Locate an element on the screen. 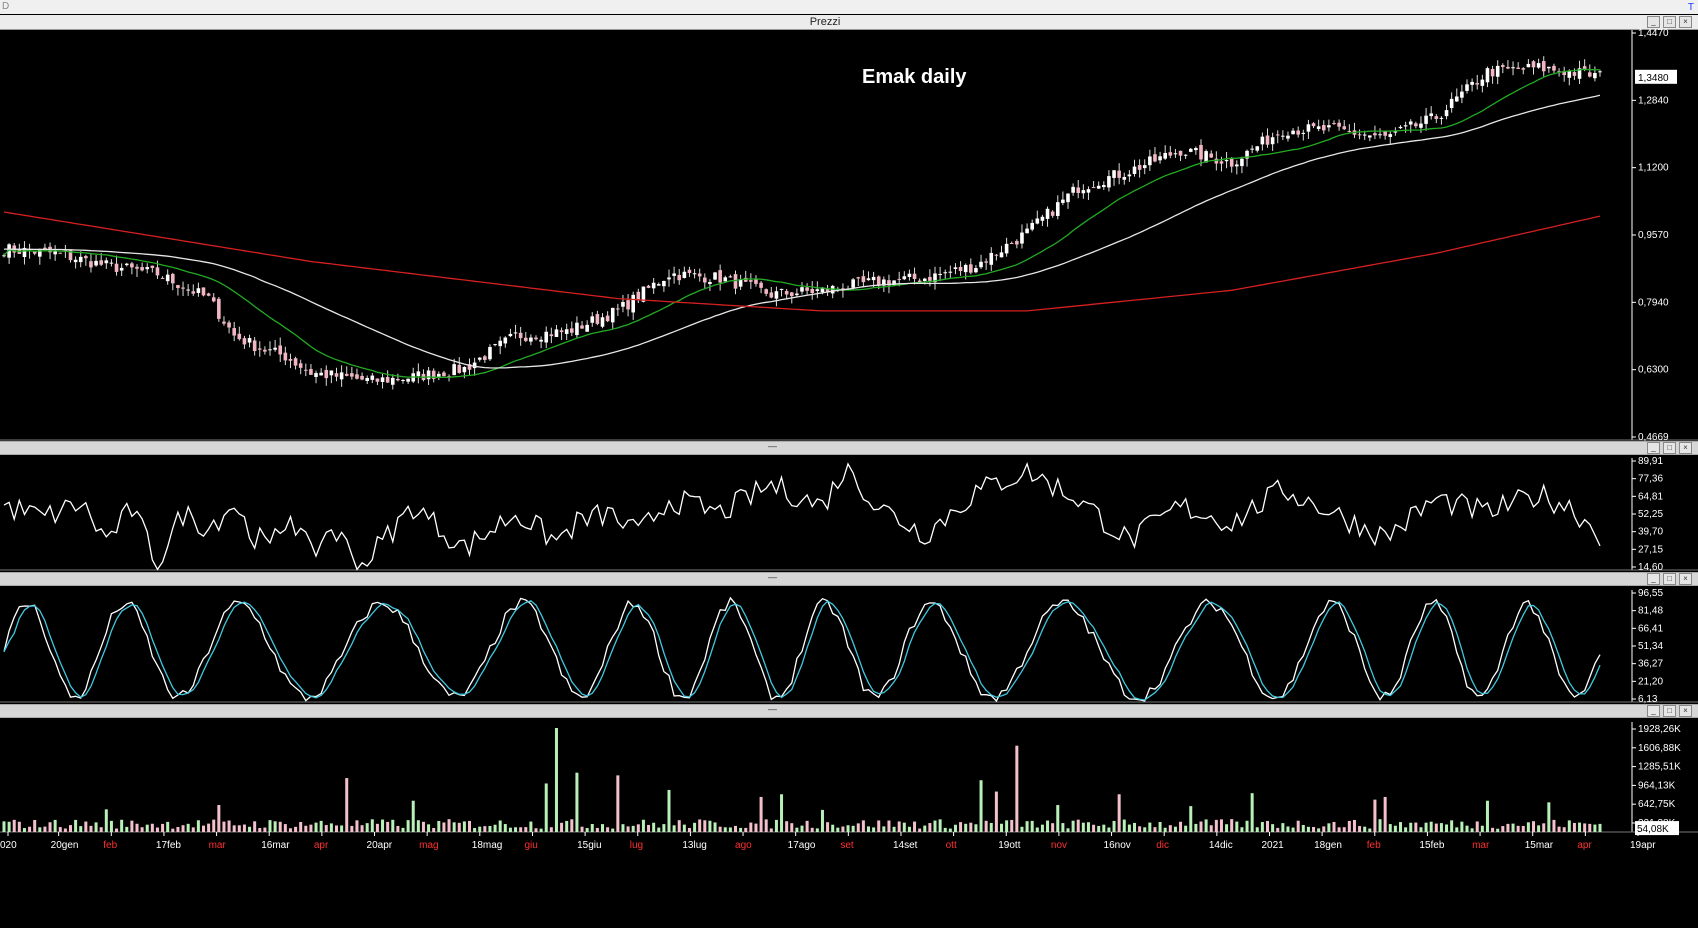 Image resolution: width=1698 pixels, height=928 pixels. x-axis-label: 16mar is located at coordinates (275, 845).